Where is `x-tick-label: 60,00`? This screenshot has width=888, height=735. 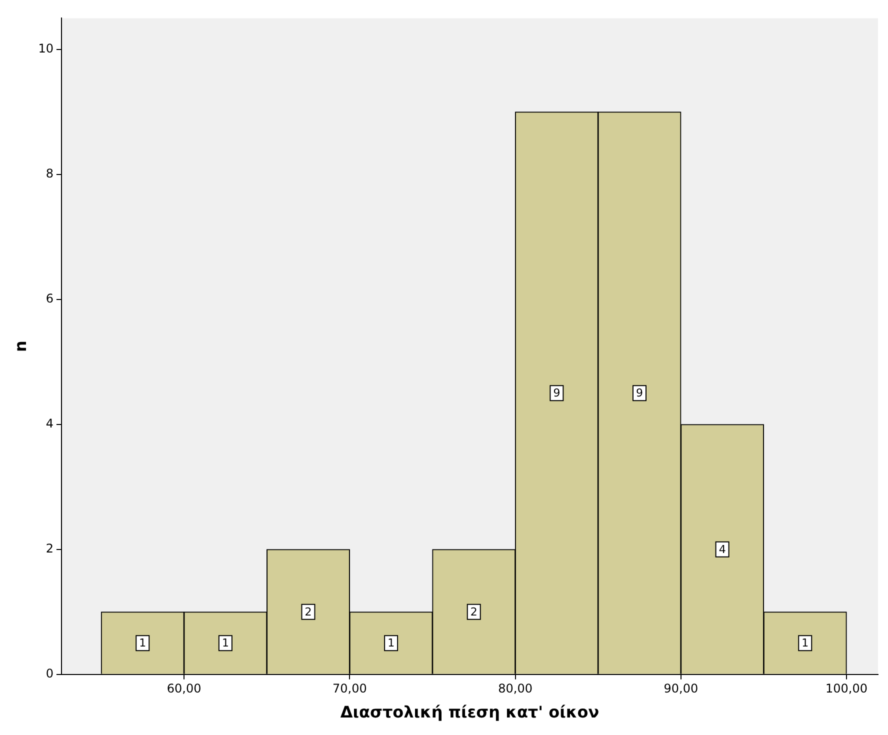
x-tick-label: 60,00 is located at coordinates (184, 689).